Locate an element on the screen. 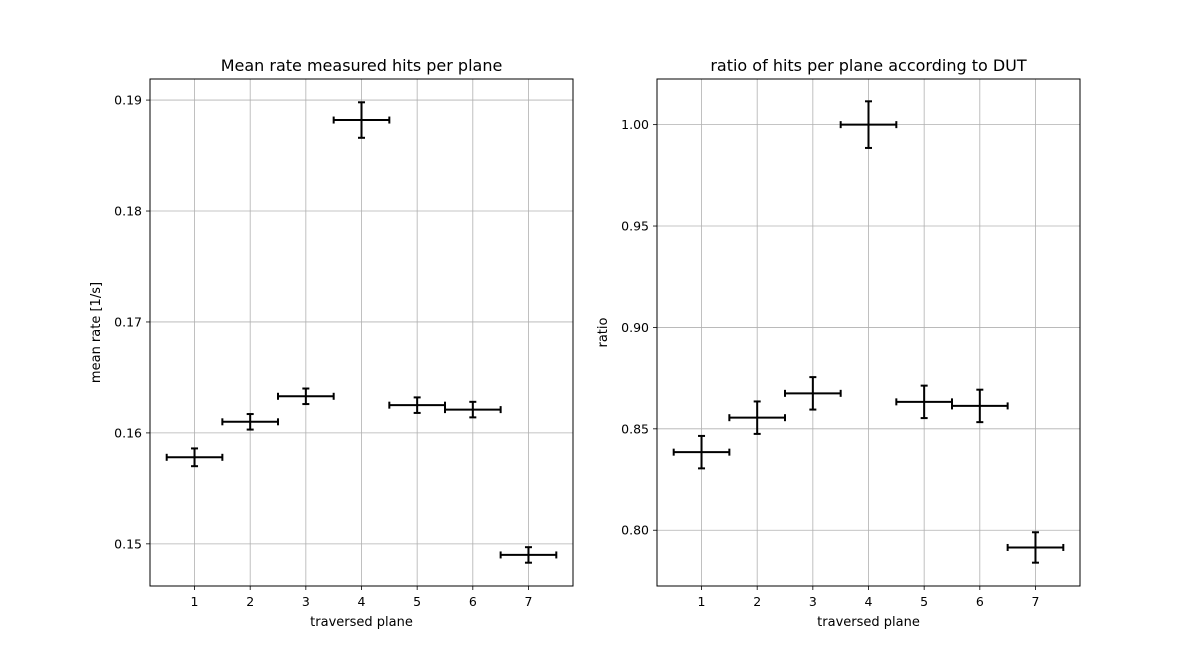 The image size is (1200, 658). y-tick-label: 1.00 is located at coordinates (635, 124).